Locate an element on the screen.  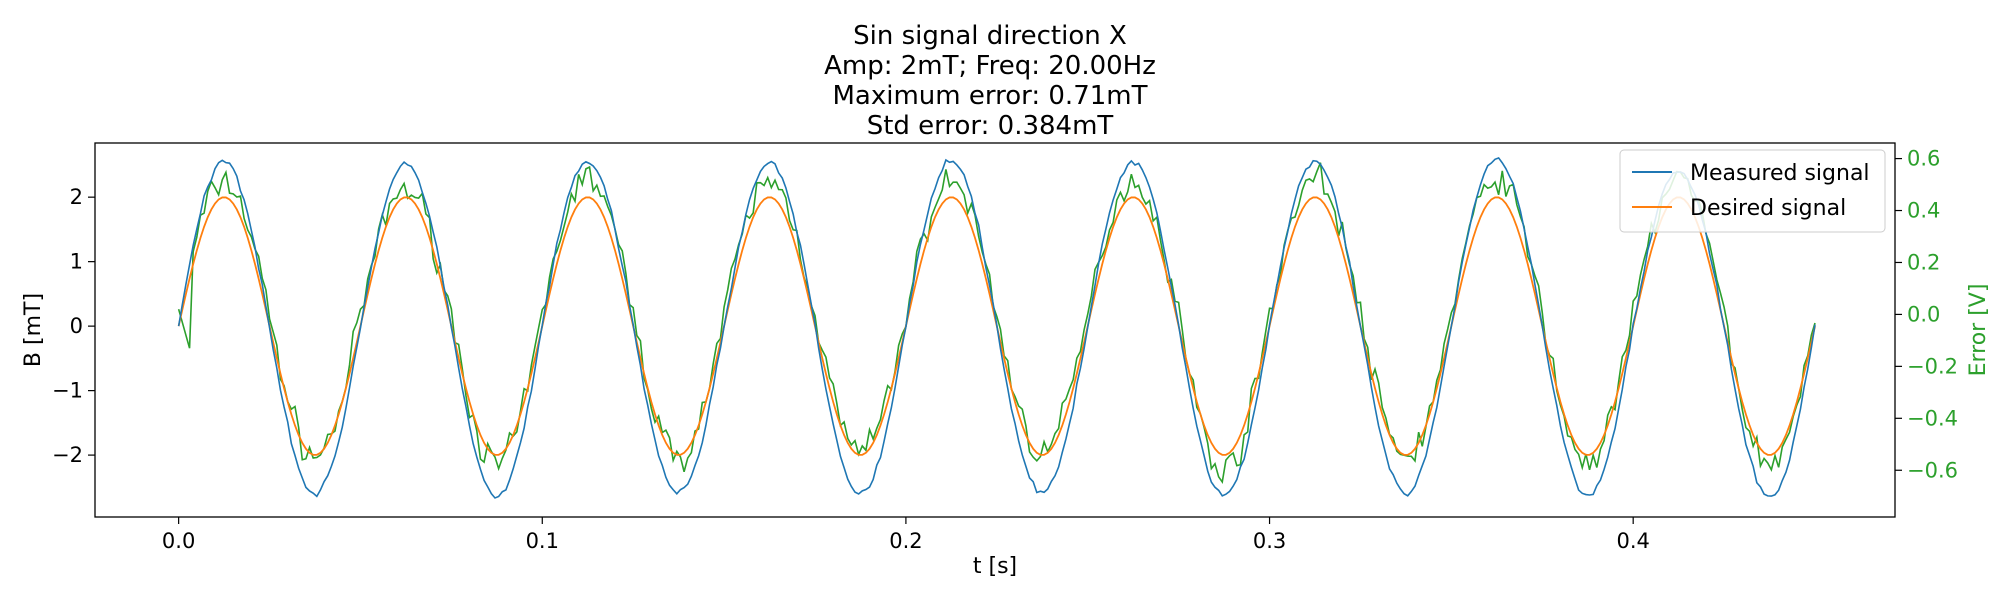
x-tick-label: 0.4 is located at coordinates (1632, 541).